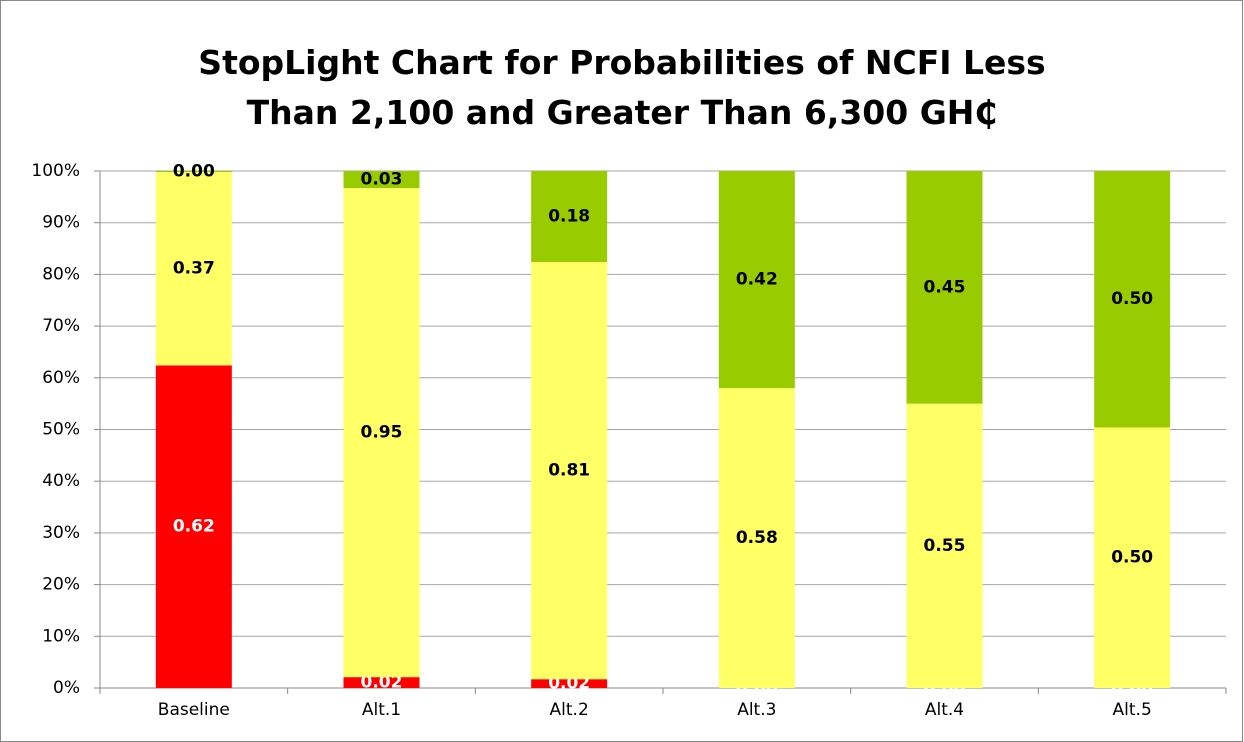 The width and height of the screenshot is (1244, 742). I want to click on data-label: 0.58, so click(757, 538).